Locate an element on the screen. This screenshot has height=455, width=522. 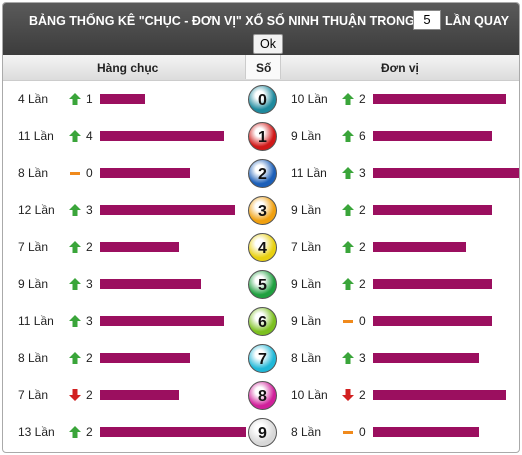
stat-row: 8 Lần 0 2 11 Lần 3 is located at coordinates (261, 173).